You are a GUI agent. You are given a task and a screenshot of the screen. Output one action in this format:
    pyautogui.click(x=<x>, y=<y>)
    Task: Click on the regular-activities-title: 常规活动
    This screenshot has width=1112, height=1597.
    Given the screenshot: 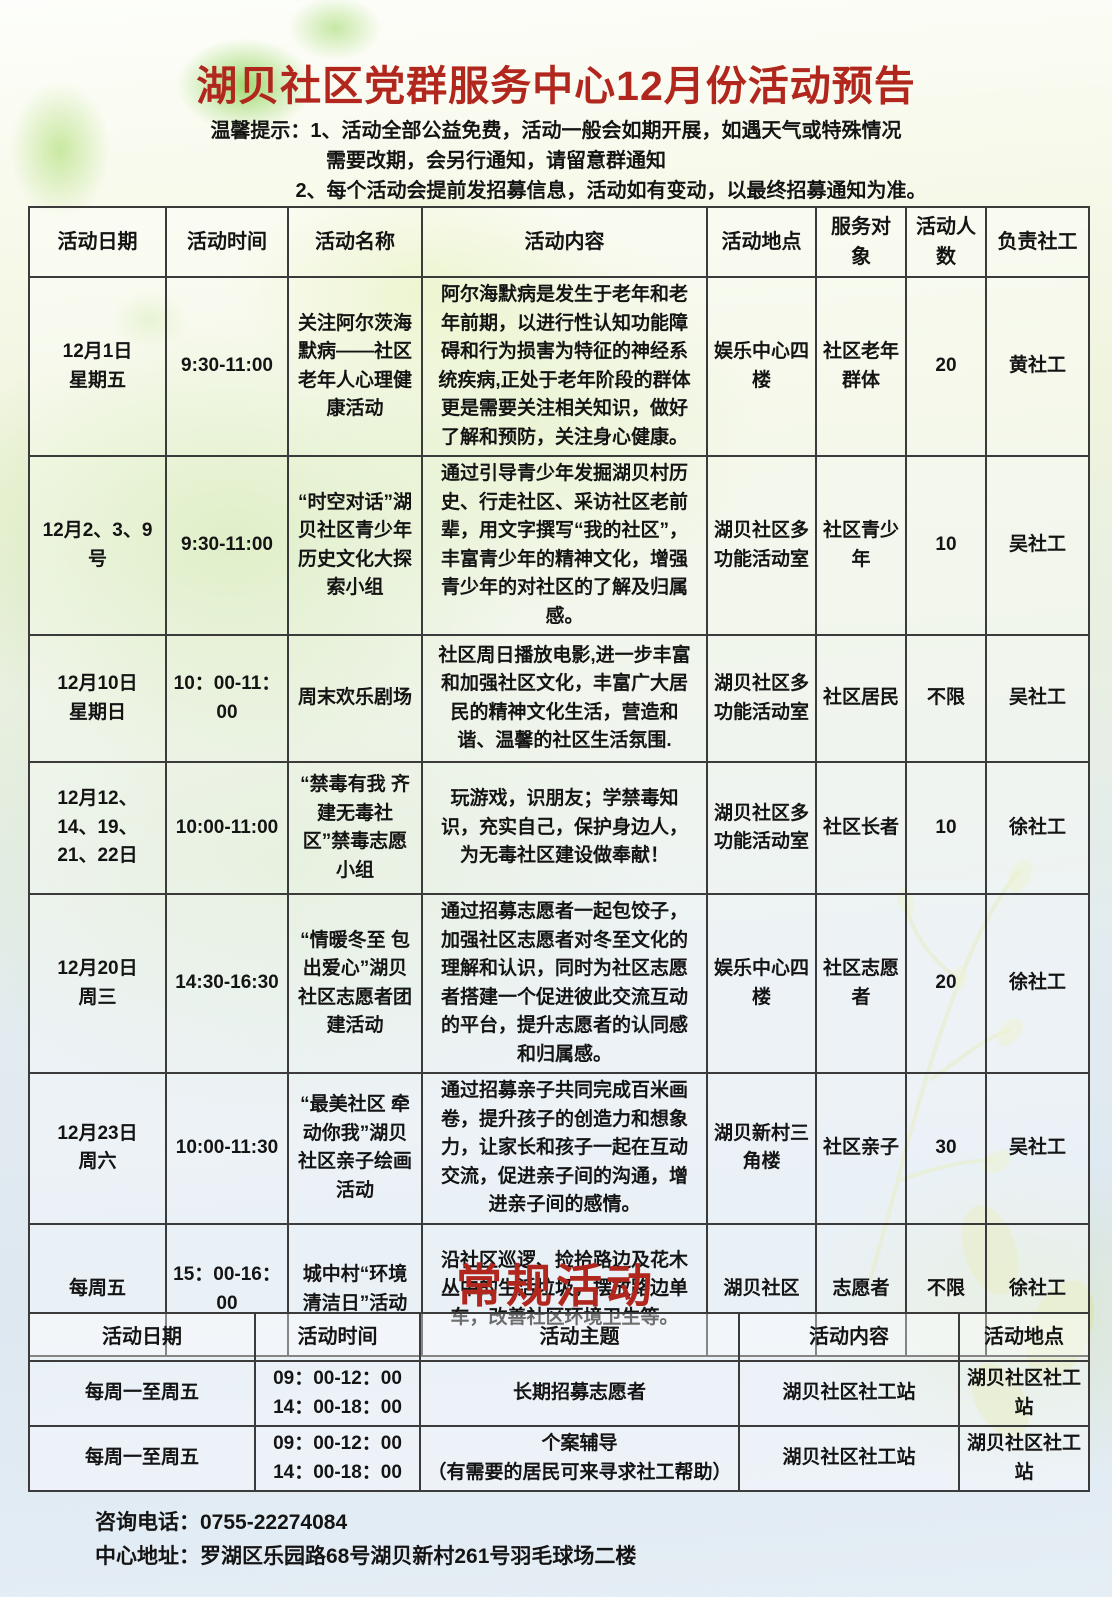 What is the action you would take?
    pyautogui.click(x=556, y=1286)
    